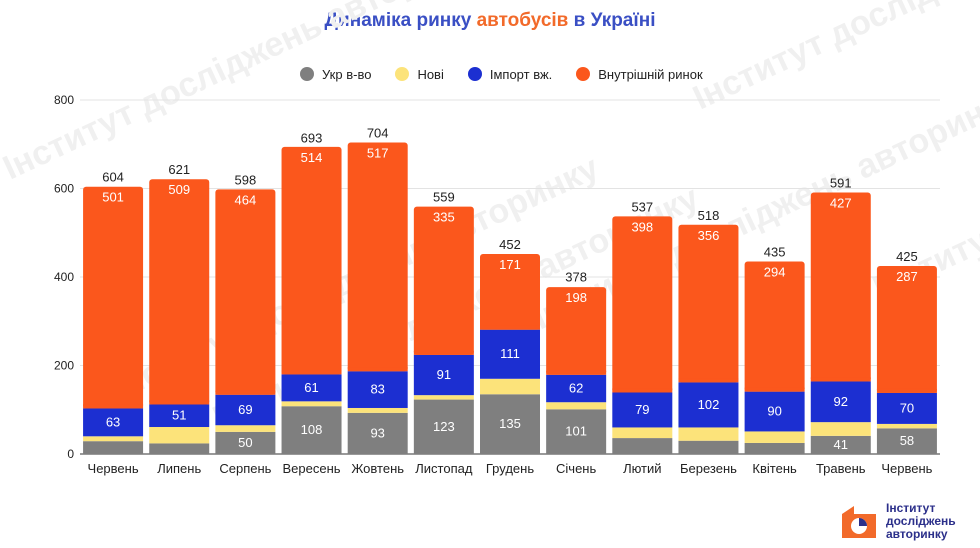  What do you see at coordinates (576, 468) in the screenshot?
I see `x-tick-label: Січень` at bounding box center [576, 468].